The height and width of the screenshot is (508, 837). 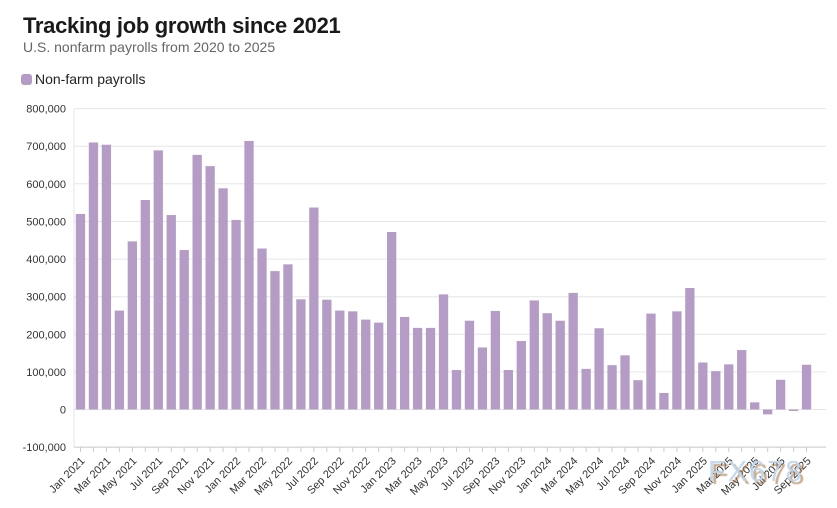 I want to click on svg-text: 400,000, so click(x=46, y=260).